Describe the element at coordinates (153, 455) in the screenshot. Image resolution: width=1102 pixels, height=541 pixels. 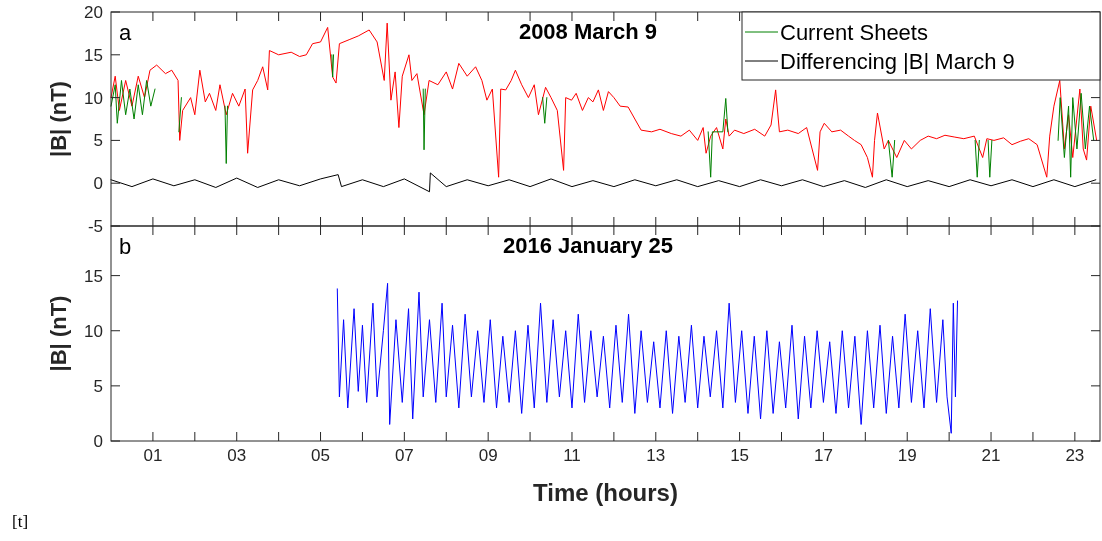
I see `x-tick-label: 01` at that location.